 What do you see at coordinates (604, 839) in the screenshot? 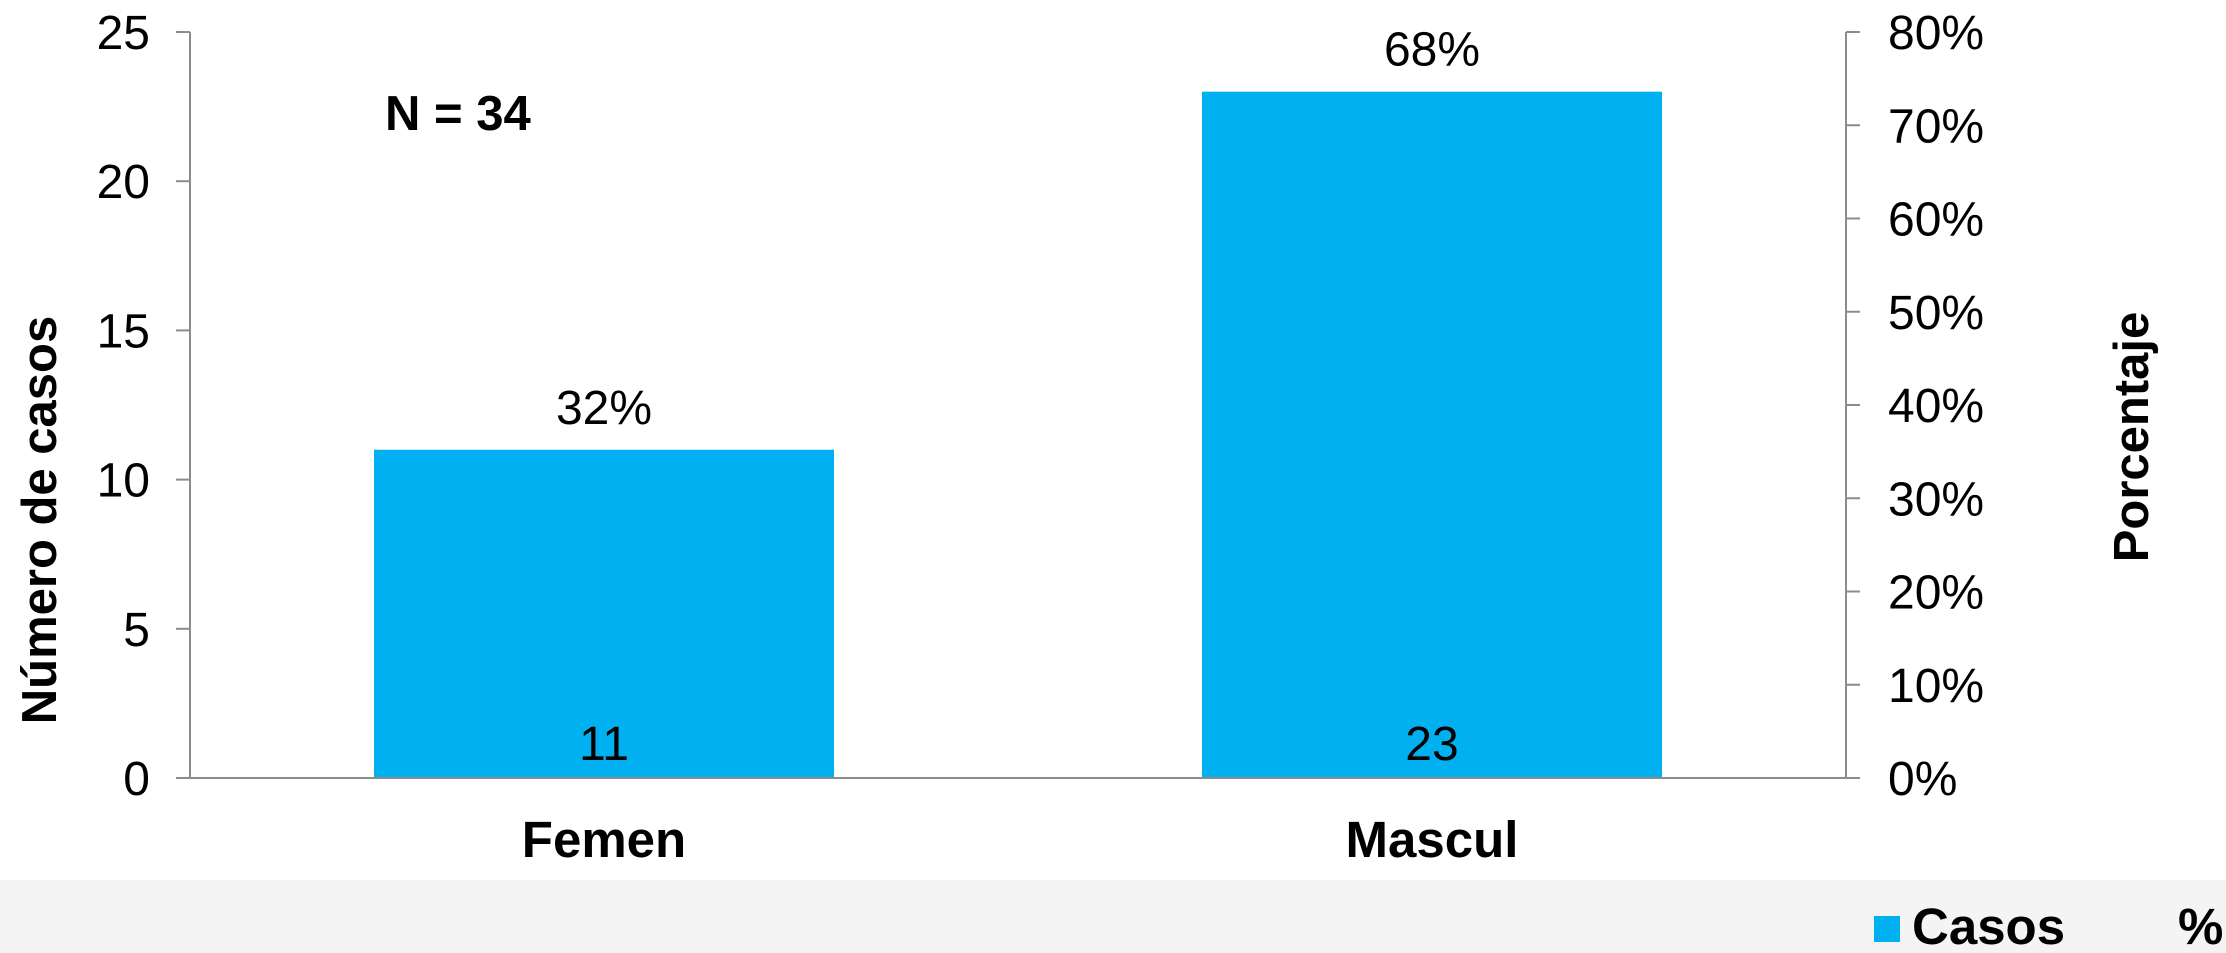
I see `category-label: Femen` at bounding box center [604, 839].